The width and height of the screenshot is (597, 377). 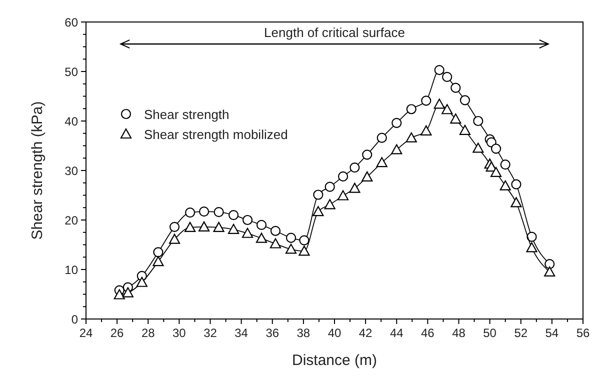 What do you see at coordinates (334, 32) in the screenshot?
I see `annotation: Length of critical surface` at bounding box center [334, 32].